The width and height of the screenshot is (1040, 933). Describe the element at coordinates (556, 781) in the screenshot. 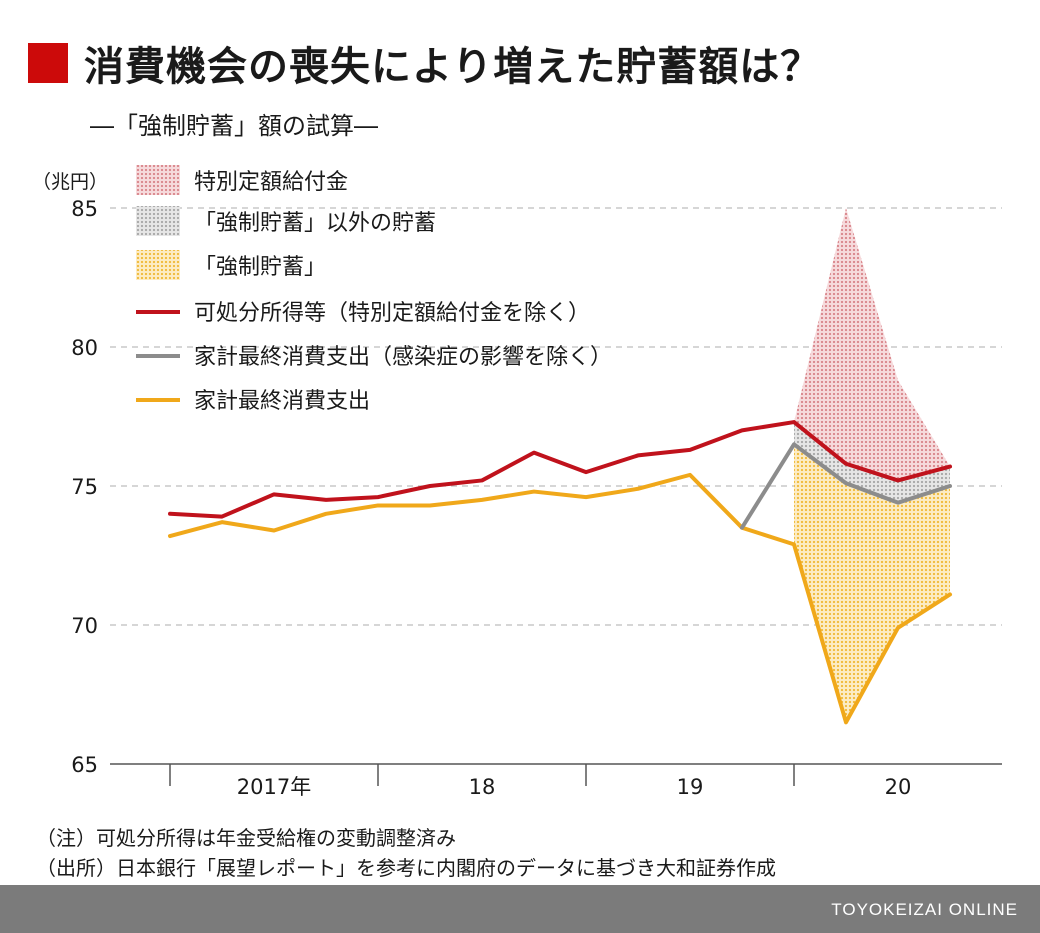

I see `axis-layer: 2017年 18 19 20` at that location.